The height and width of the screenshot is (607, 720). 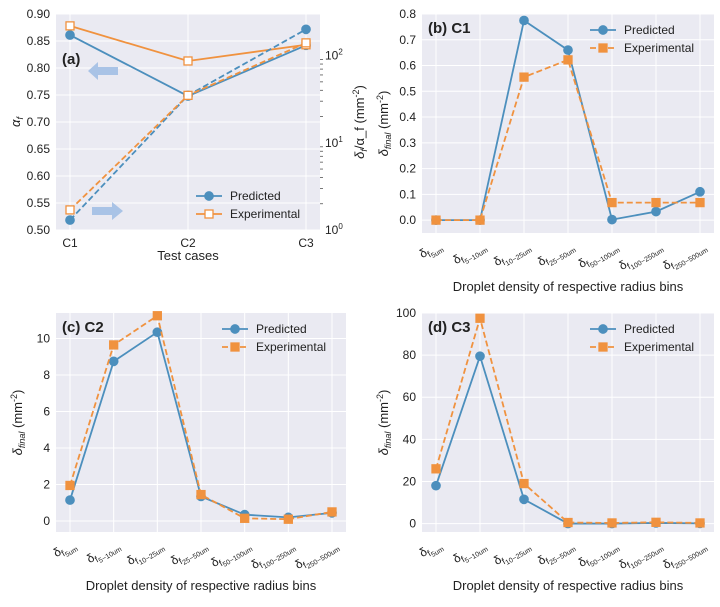 What do you see at coordinates (39, 14) in the screenshot?
I see `y-tick-label: 0.90` at bounding box center [39, 14].